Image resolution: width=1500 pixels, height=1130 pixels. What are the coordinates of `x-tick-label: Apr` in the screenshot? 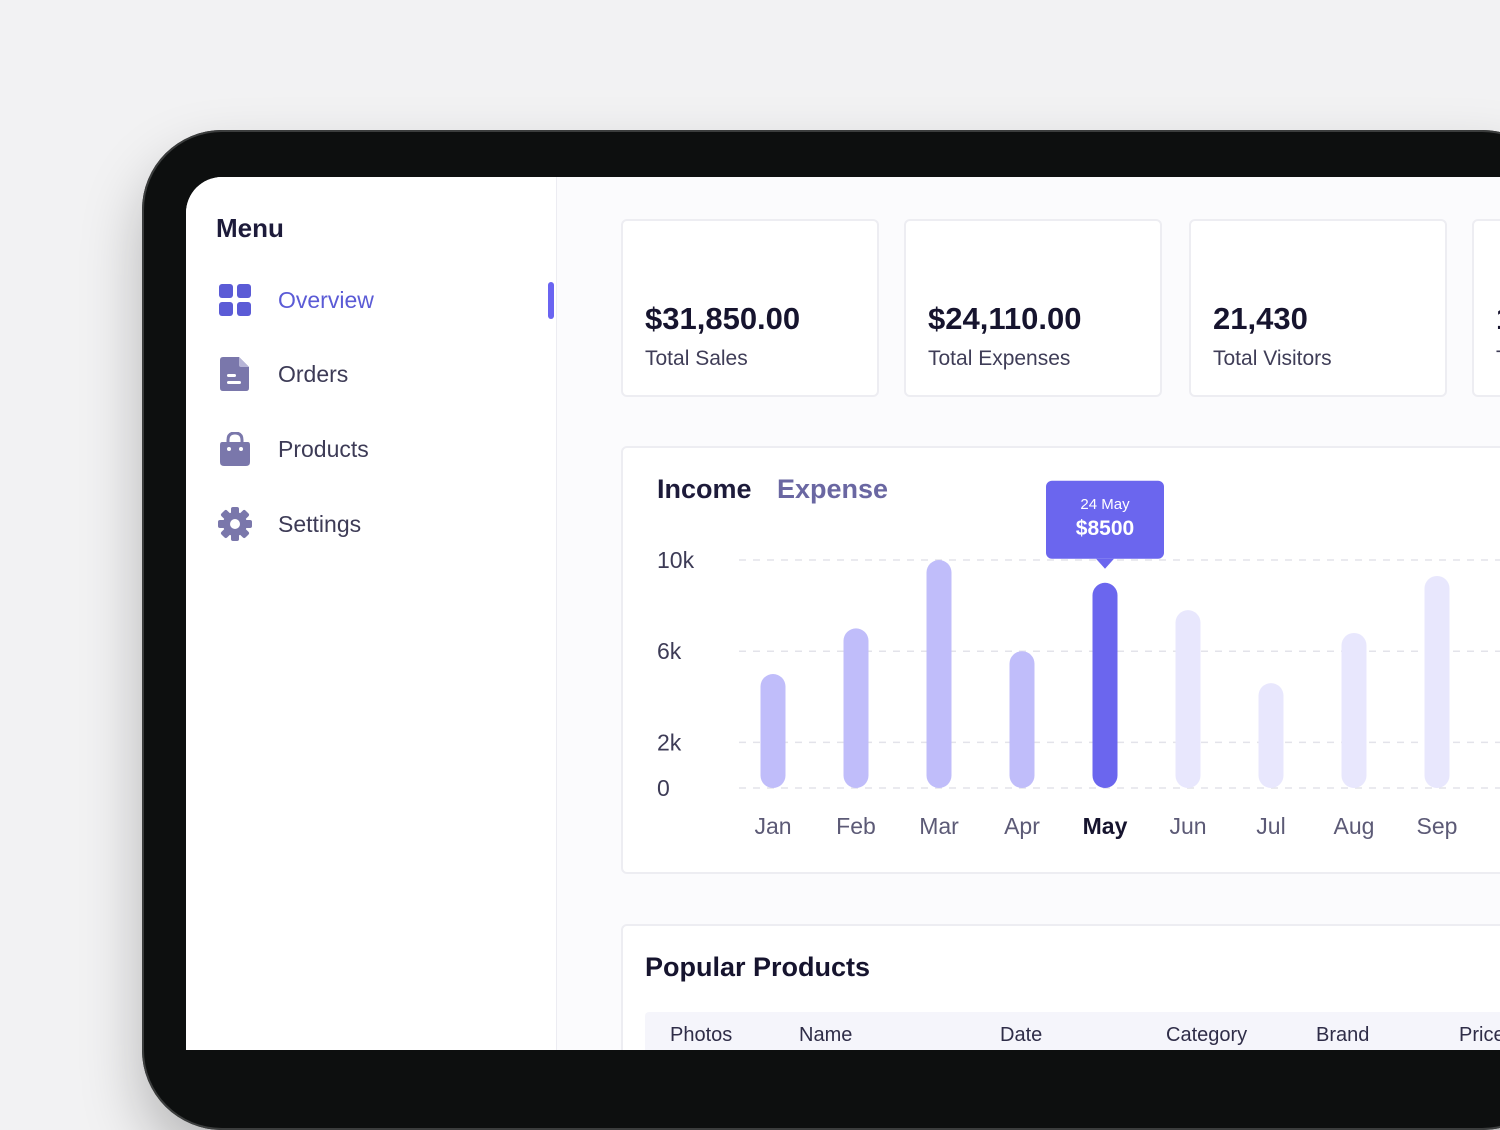 It's located at (1022, 826).